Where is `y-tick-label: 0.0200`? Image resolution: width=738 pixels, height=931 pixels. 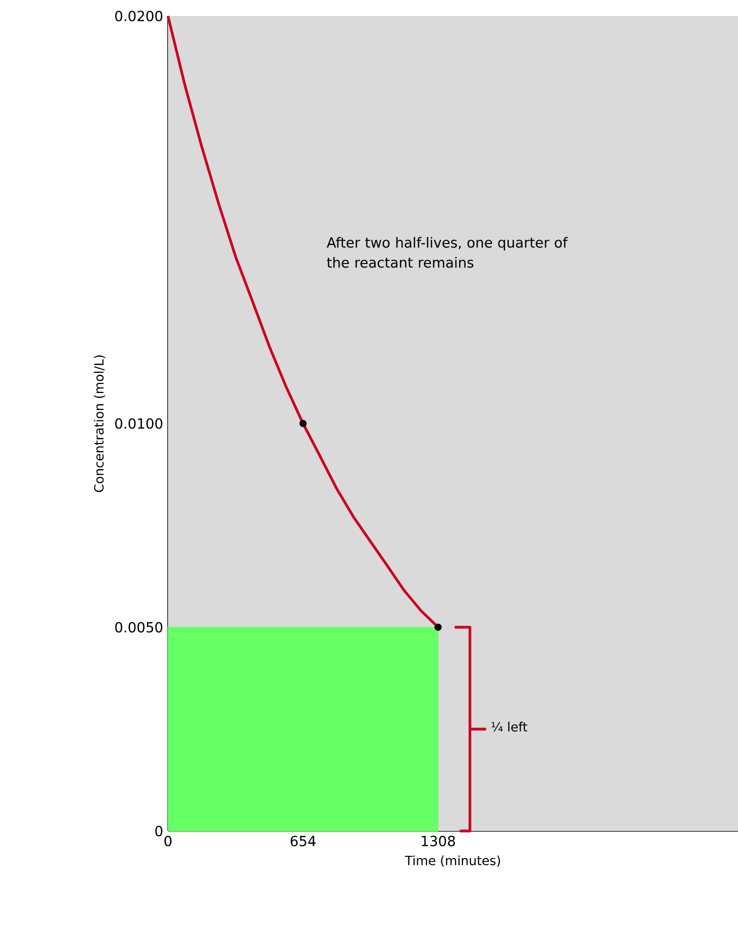
y-tick-label: 0.0200 is located at coordinates (138, 16).